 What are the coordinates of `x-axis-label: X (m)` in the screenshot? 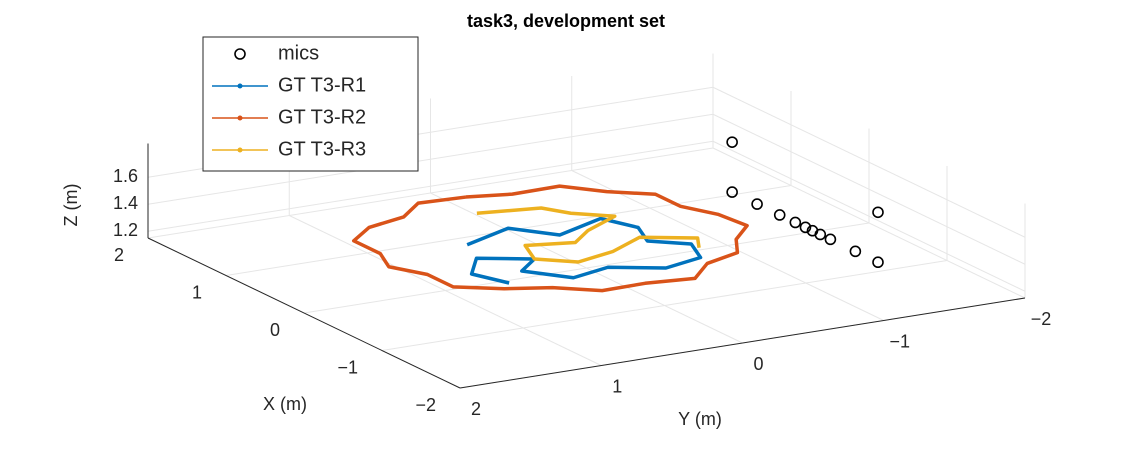 It's located at (285, 404).